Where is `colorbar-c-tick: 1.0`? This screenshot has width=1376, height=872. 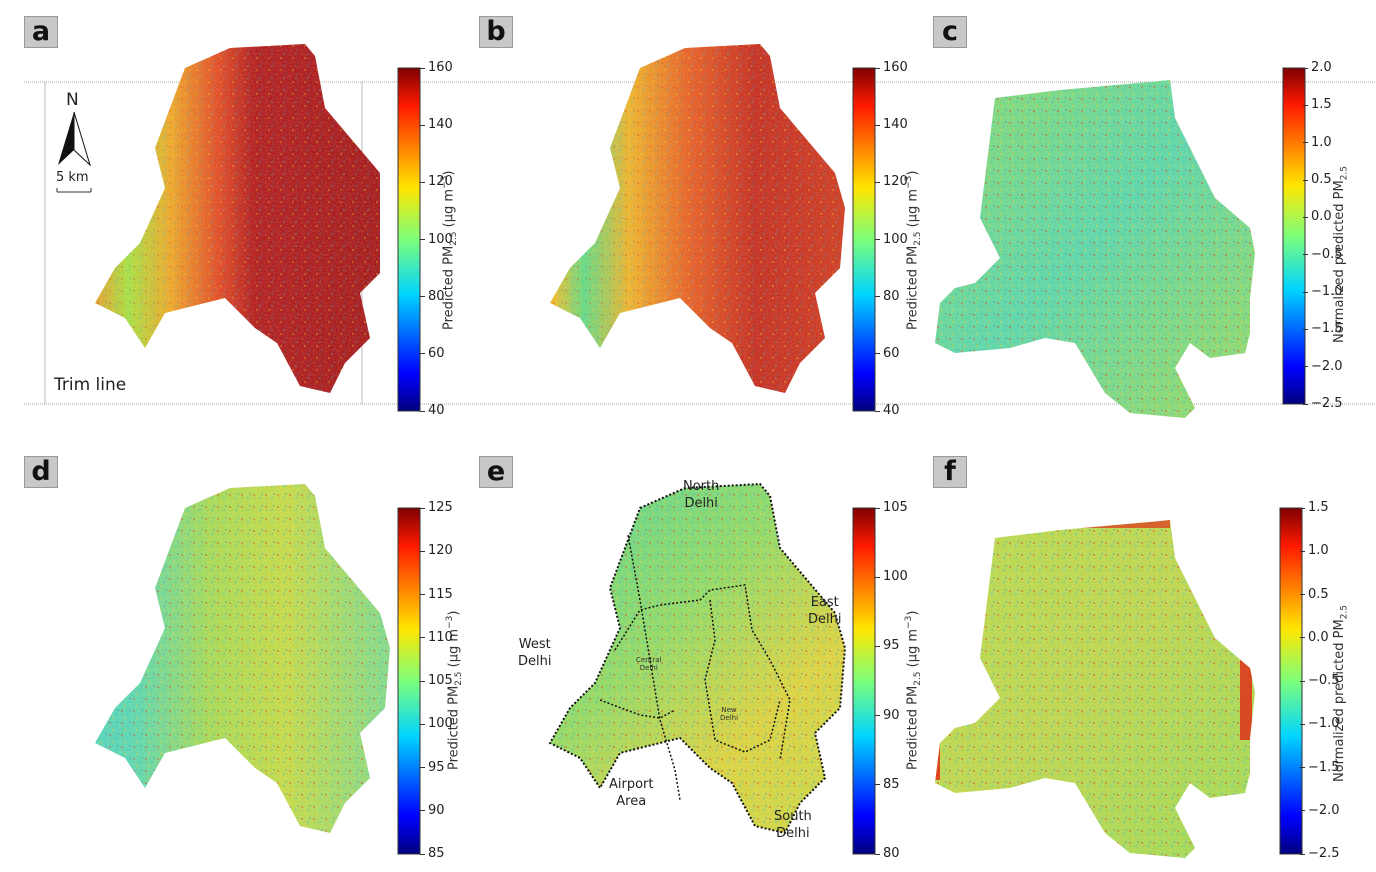 colorbar-c-tick: 1.0 is located at coordinates (1317, 142).